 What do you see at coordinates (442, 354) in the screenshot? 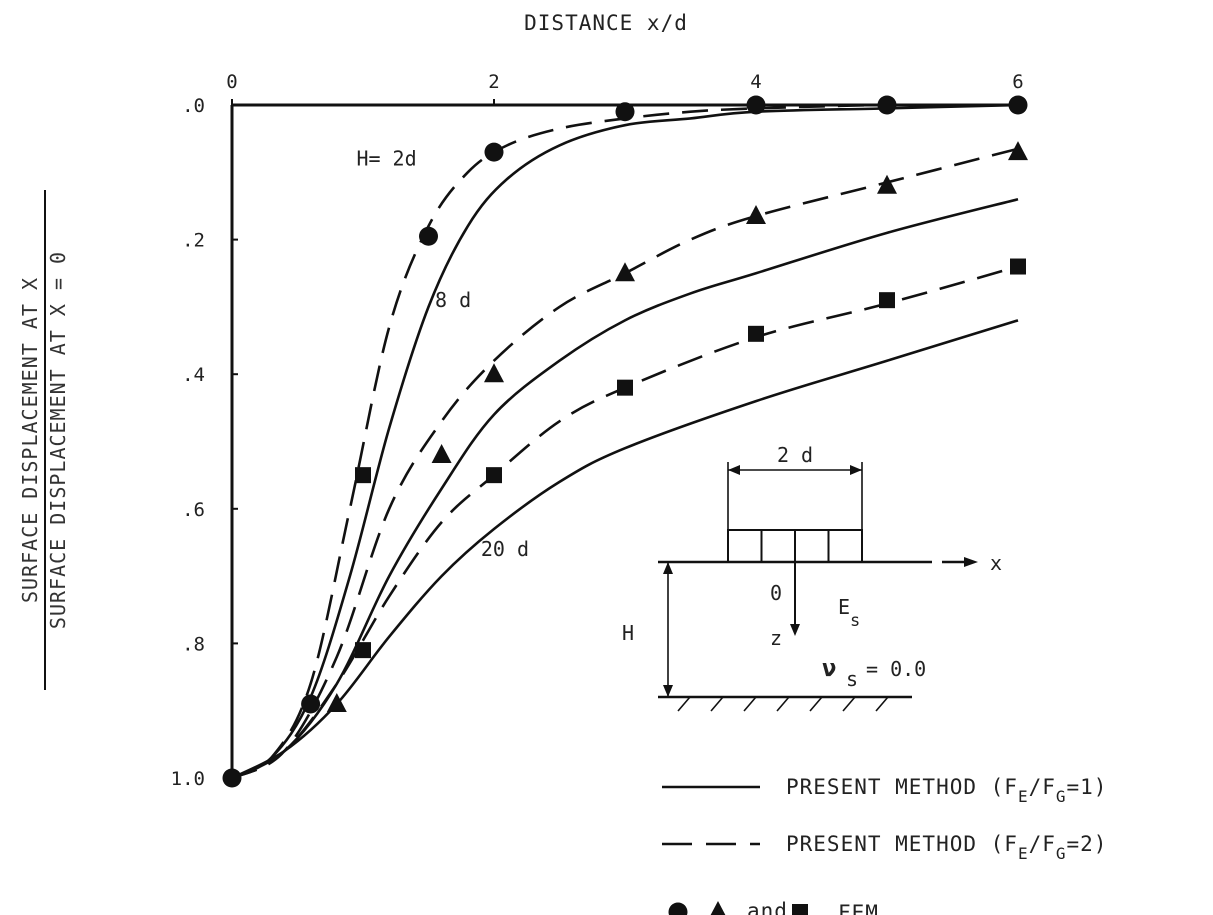
I see `curve-annotations: H= 2d 8 d 20 d` at bounding box center [442, 354].